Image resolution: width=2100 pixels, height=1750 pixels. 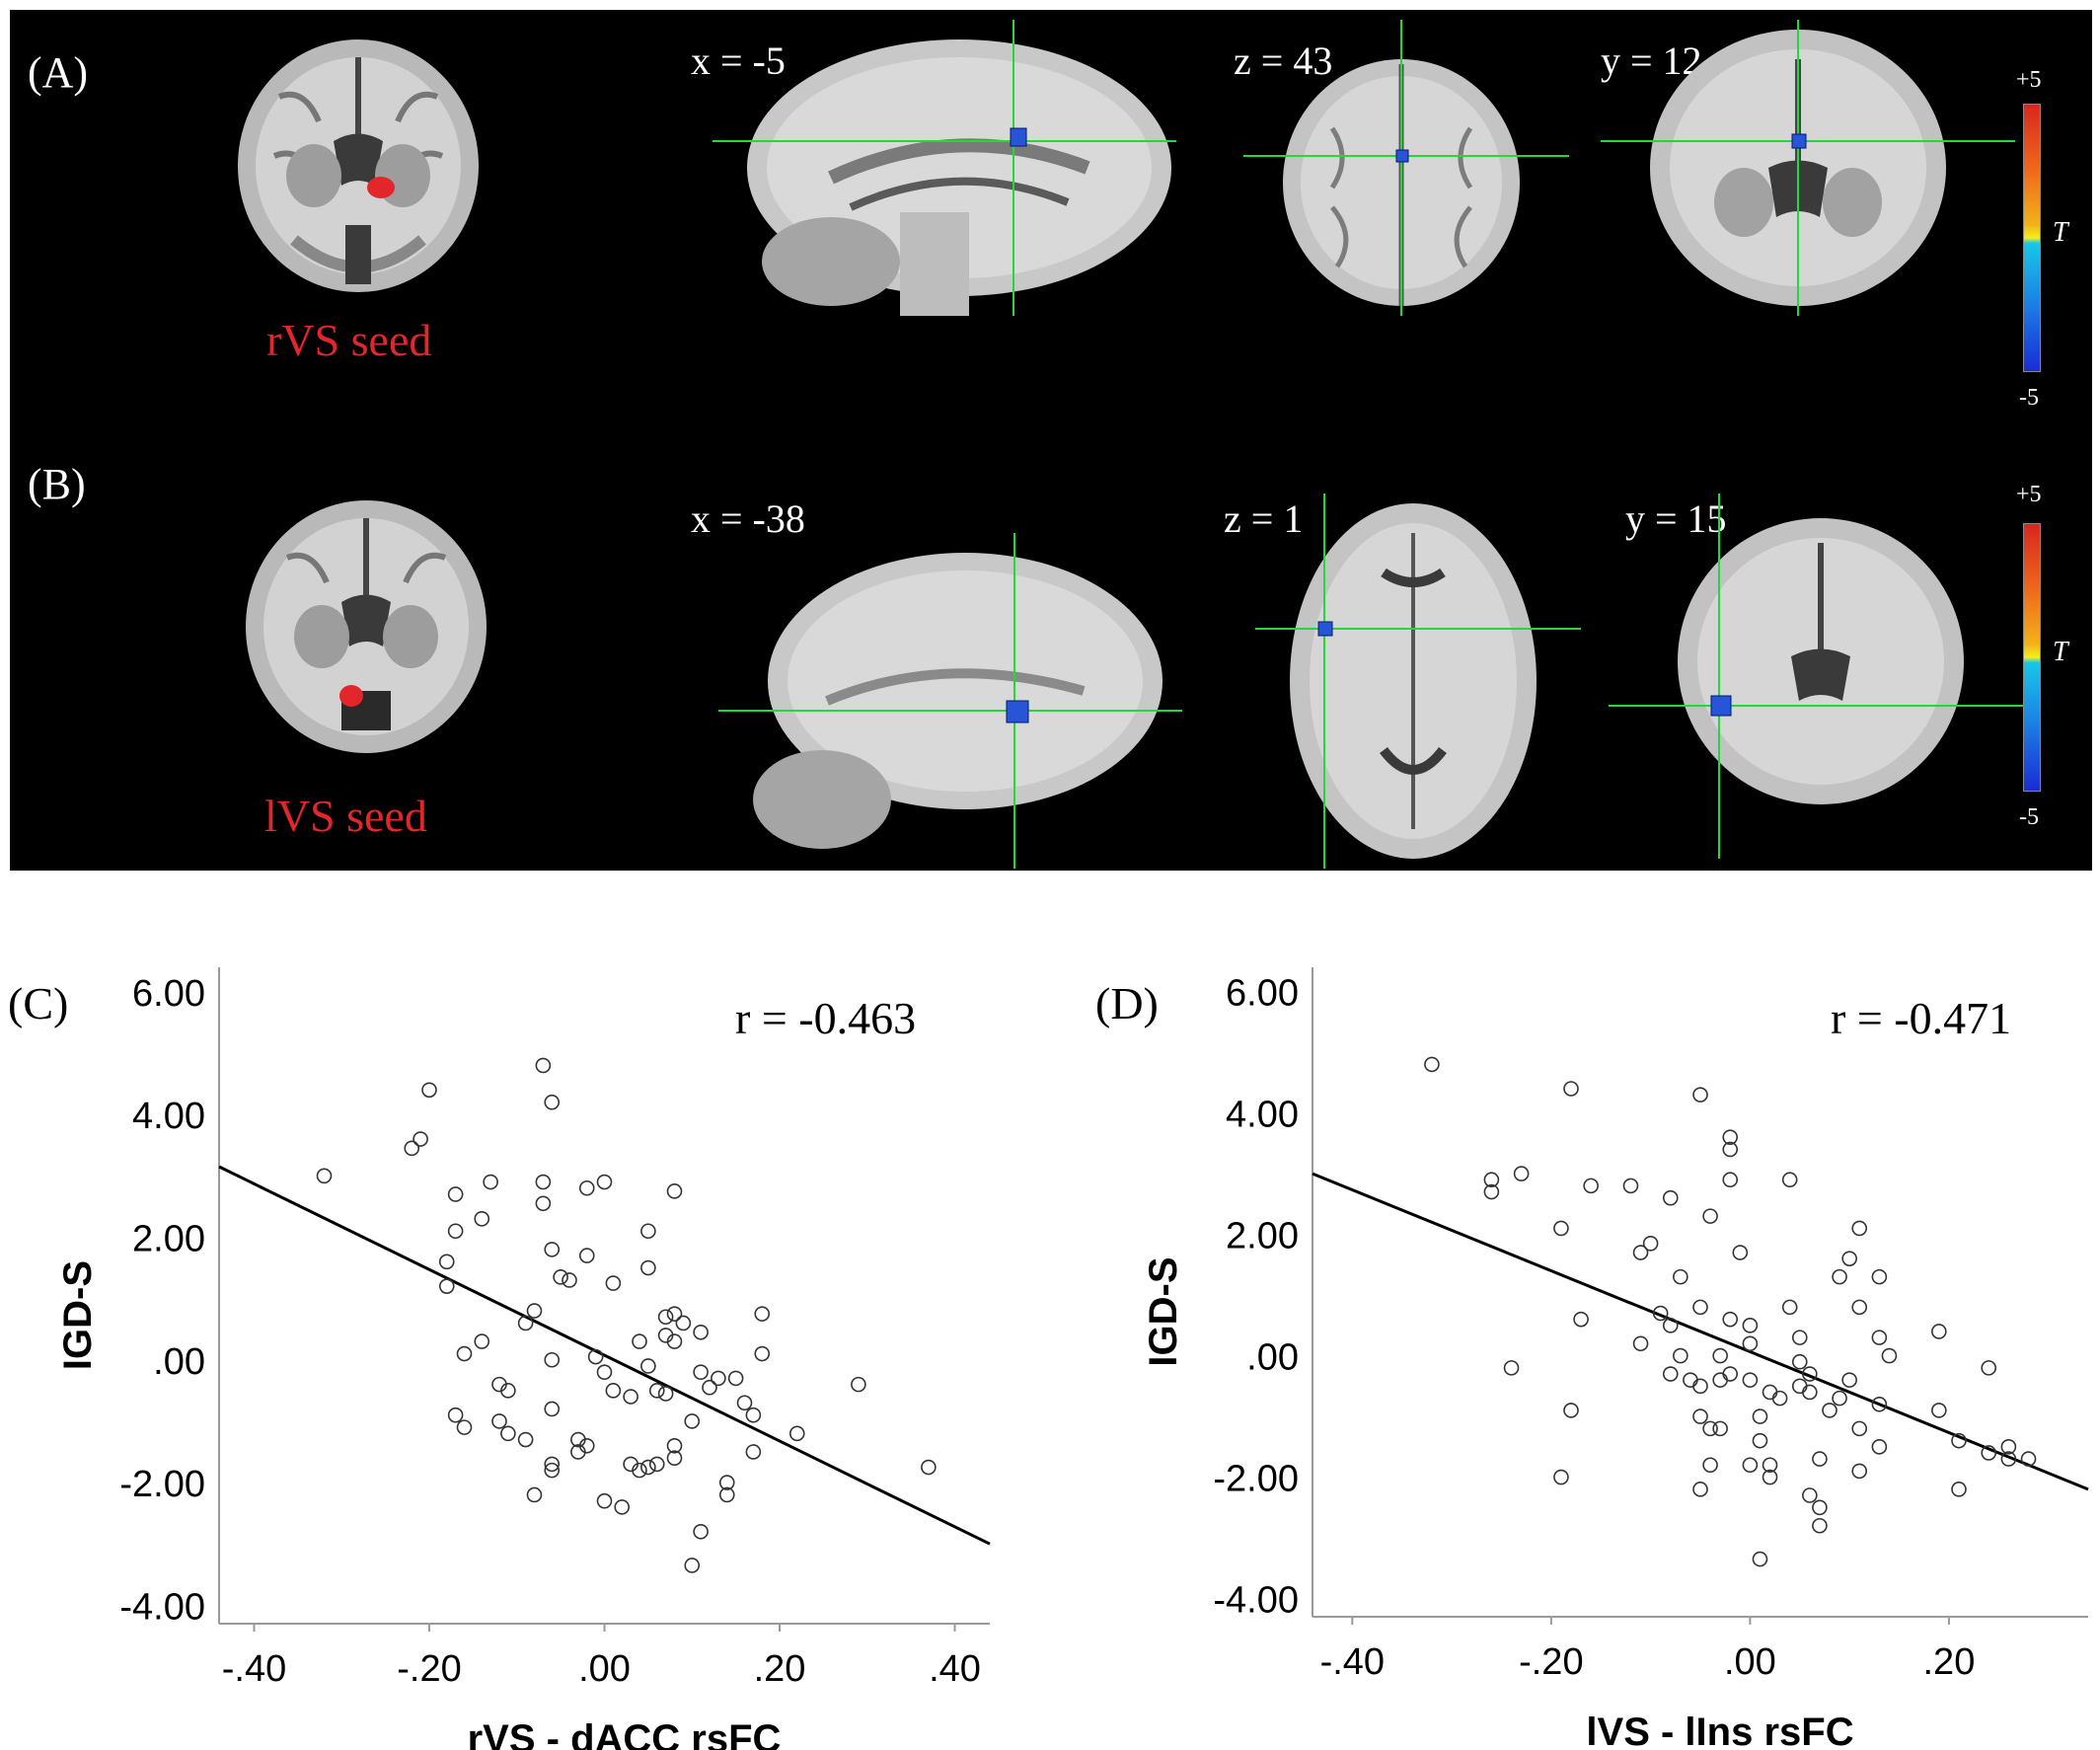 What do you see at coordinates (1676, 518) in the screenshot?
I see `slice-label-b-coronal: y = 15` at bounding box center [1676, 518].